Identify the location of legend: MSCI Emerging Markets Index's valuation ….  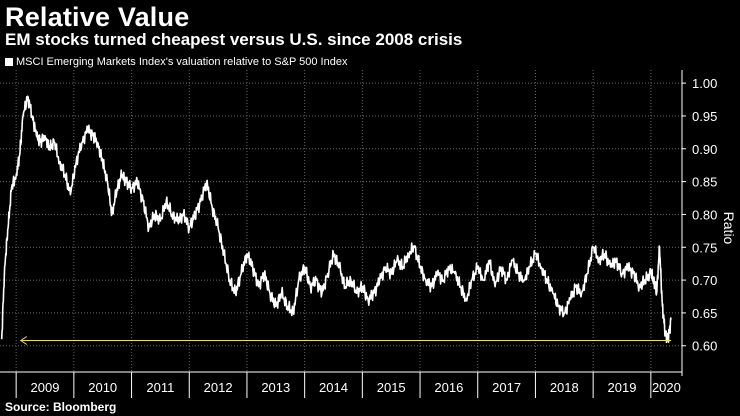
(176, 62).